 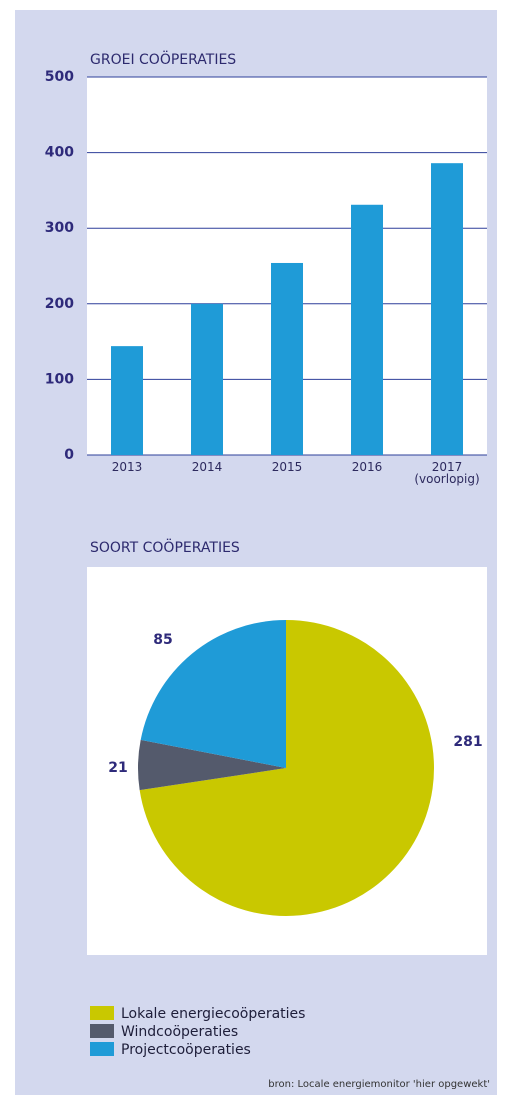 I want to click on x-tick-label: 2015, so click(x=287, y=467).